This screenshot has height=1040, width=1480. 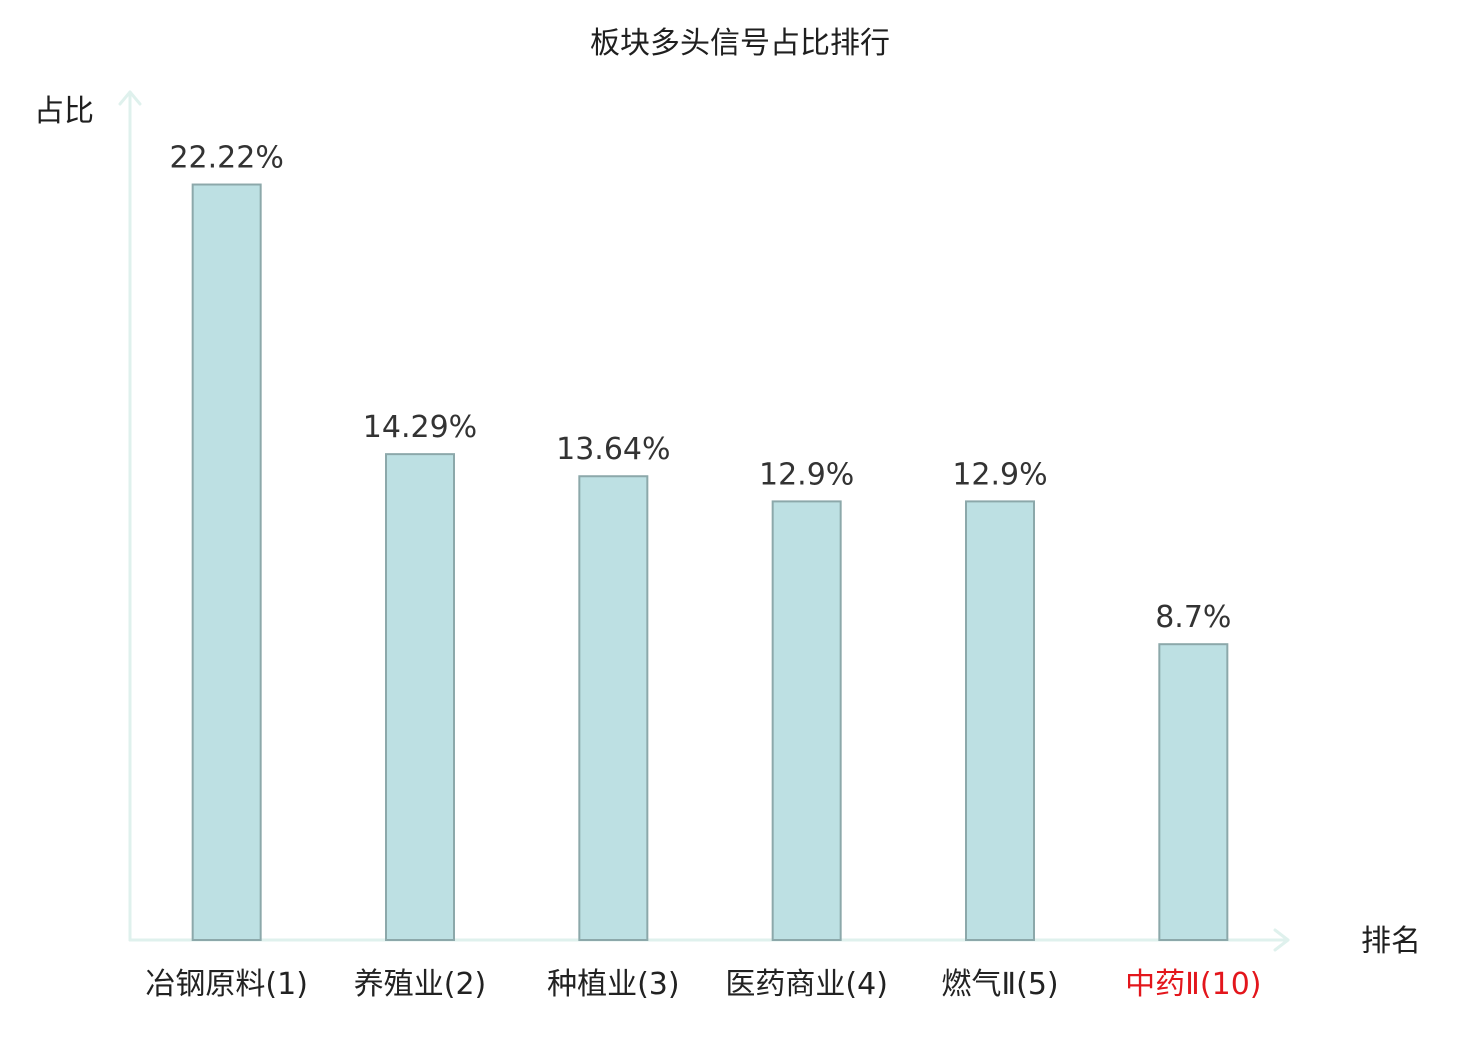 What do you see at coordinates (1391, 941) in the screenshot?
I see `x-axis-label: 排名` at bounding box center [1391, 941].